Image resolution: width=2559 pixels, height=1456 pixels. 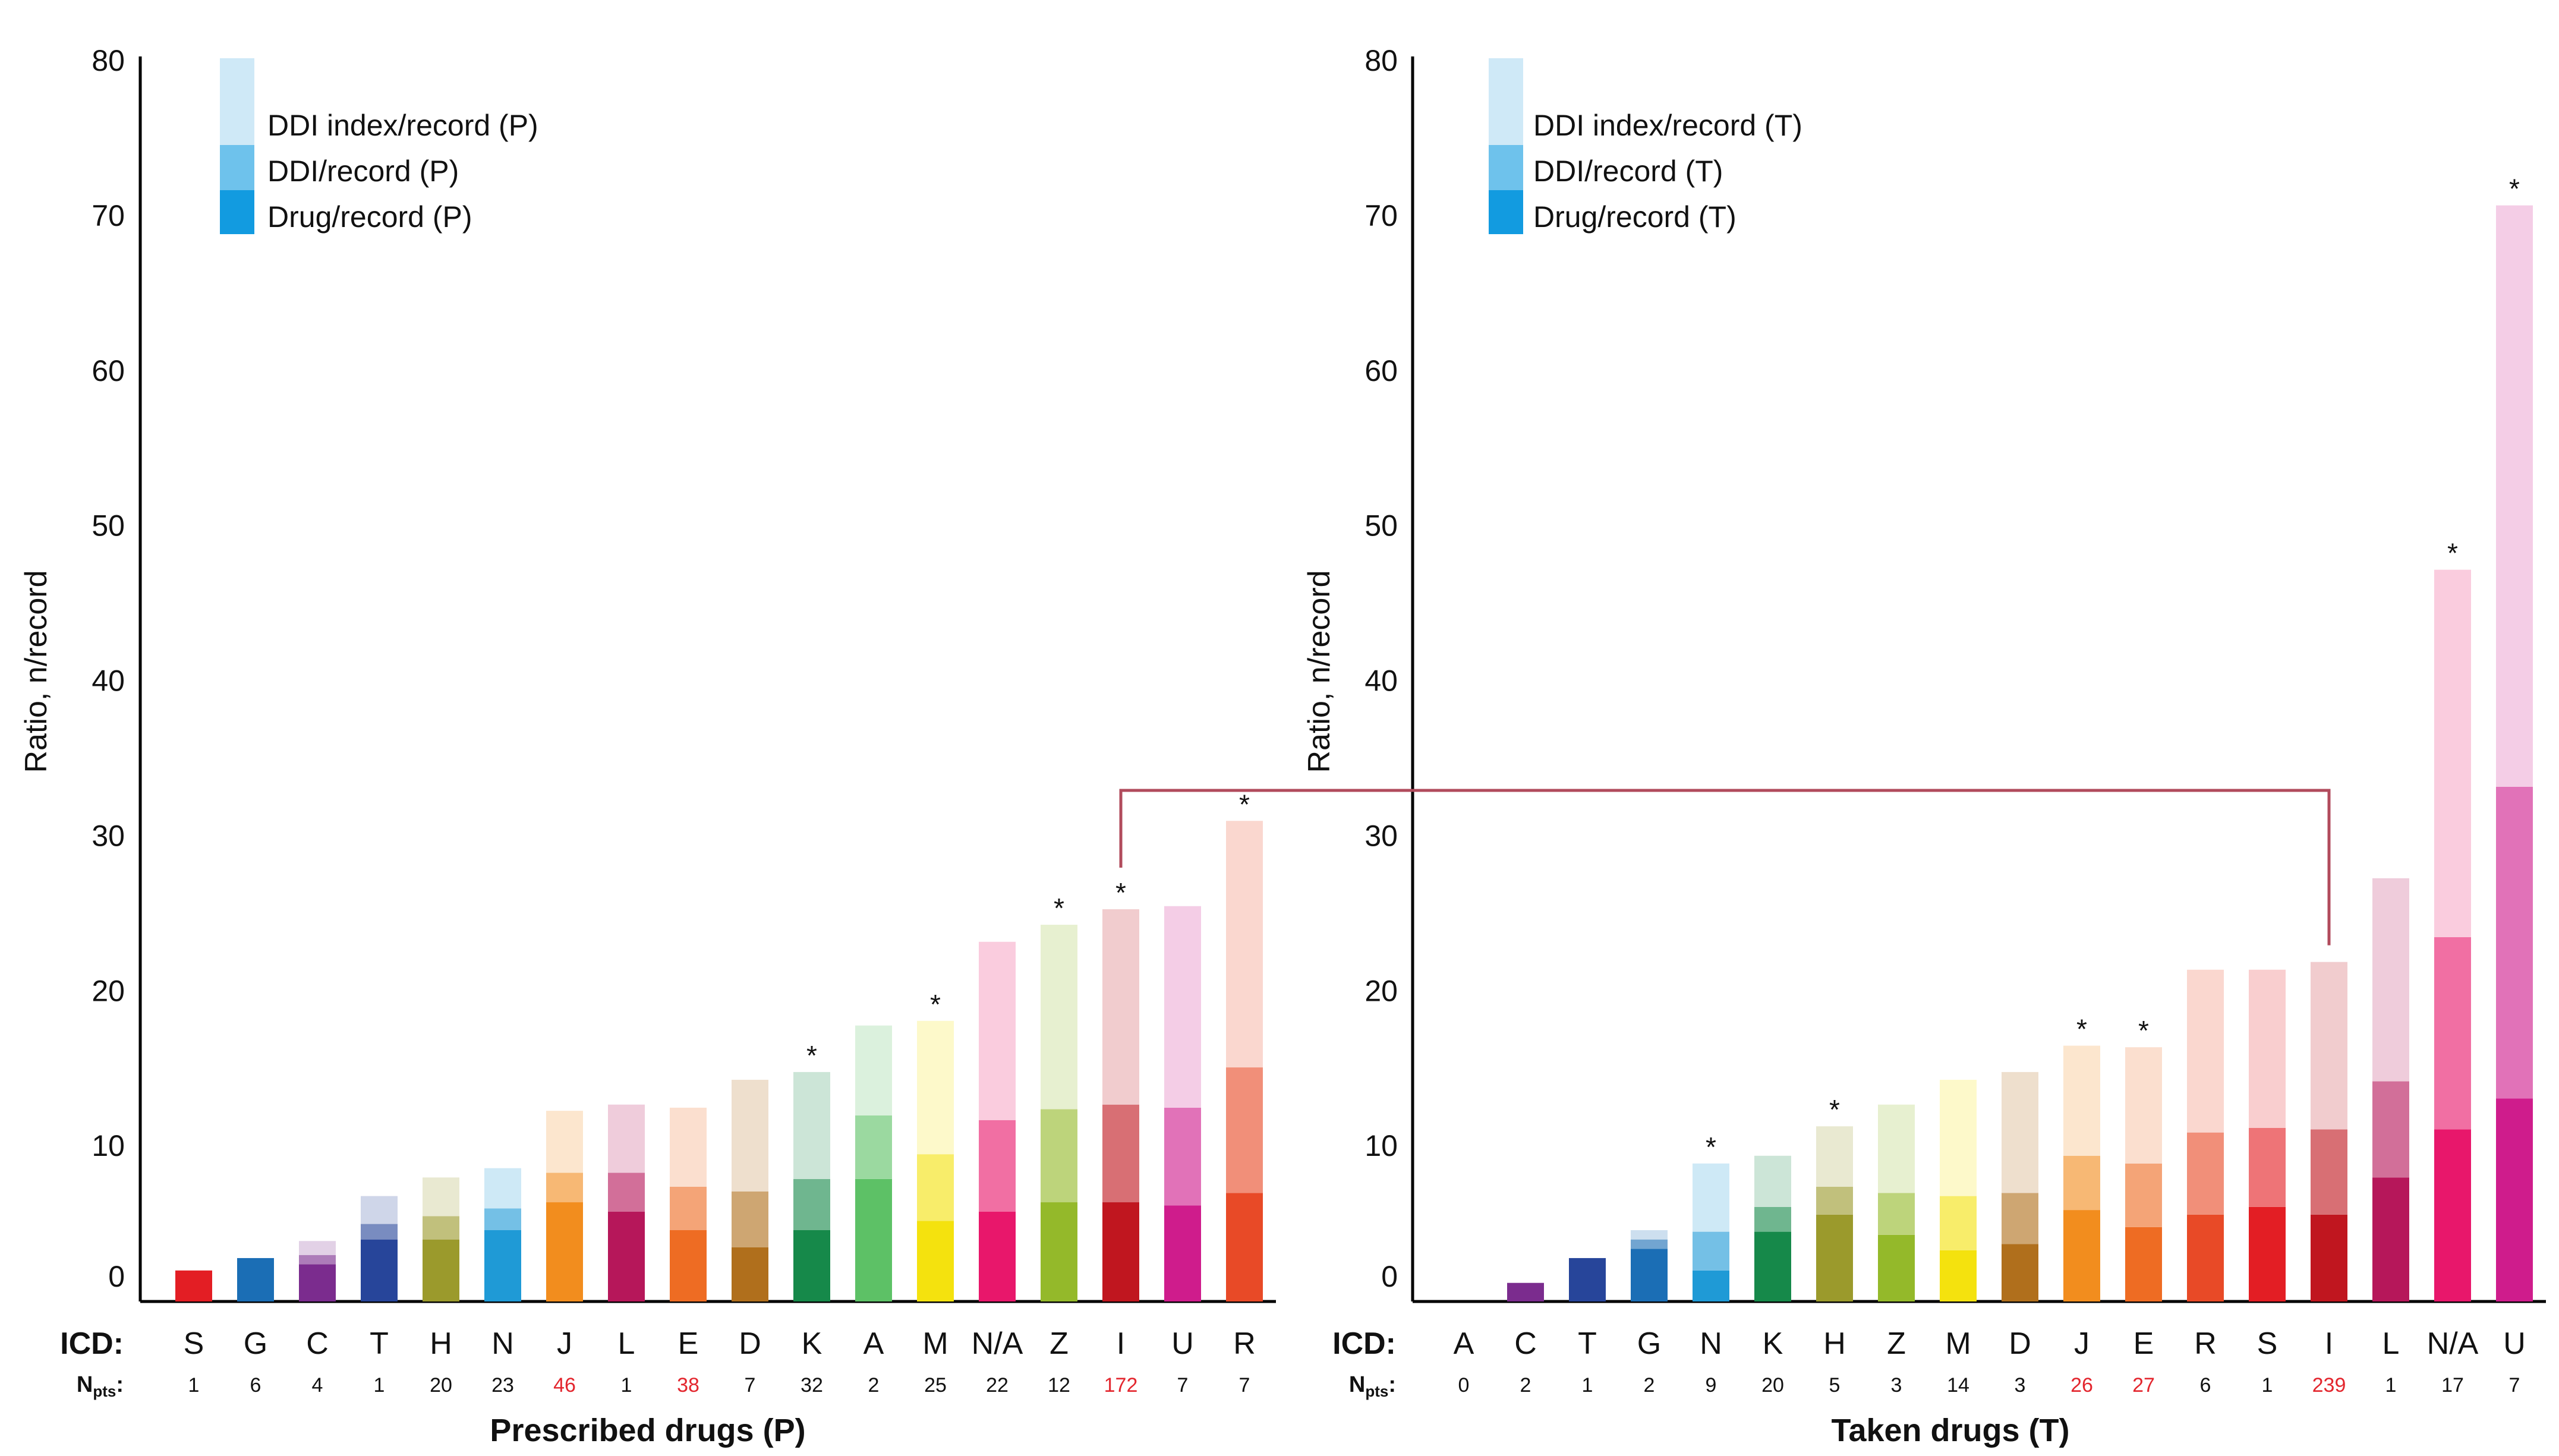 What do you see at coordinates (1650, 1235) in the screenshot?
I see `bar-t-g-seg2` at bounding box center [1650, 1235].